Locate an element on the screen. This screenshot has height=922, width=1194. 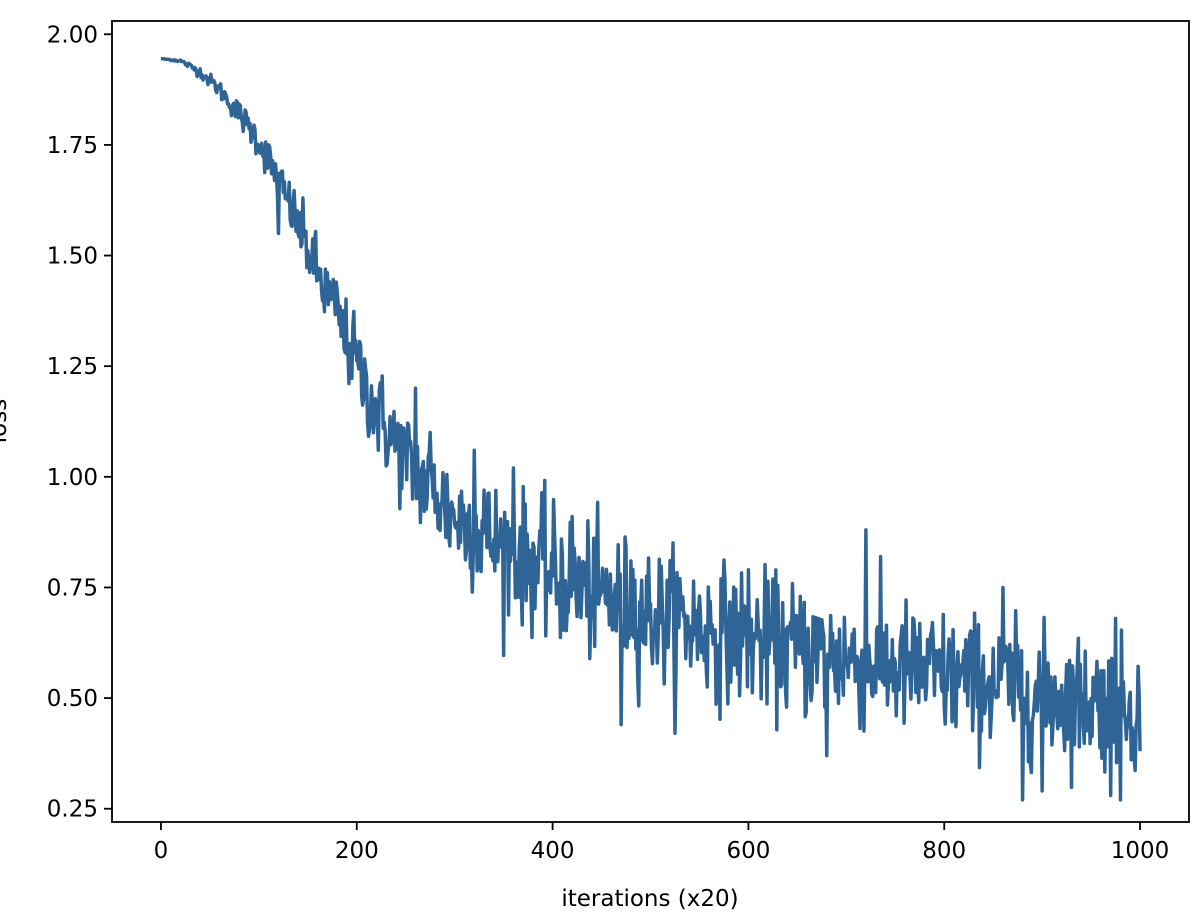
y-axis-title: loss is located at coordinates (6, 421).